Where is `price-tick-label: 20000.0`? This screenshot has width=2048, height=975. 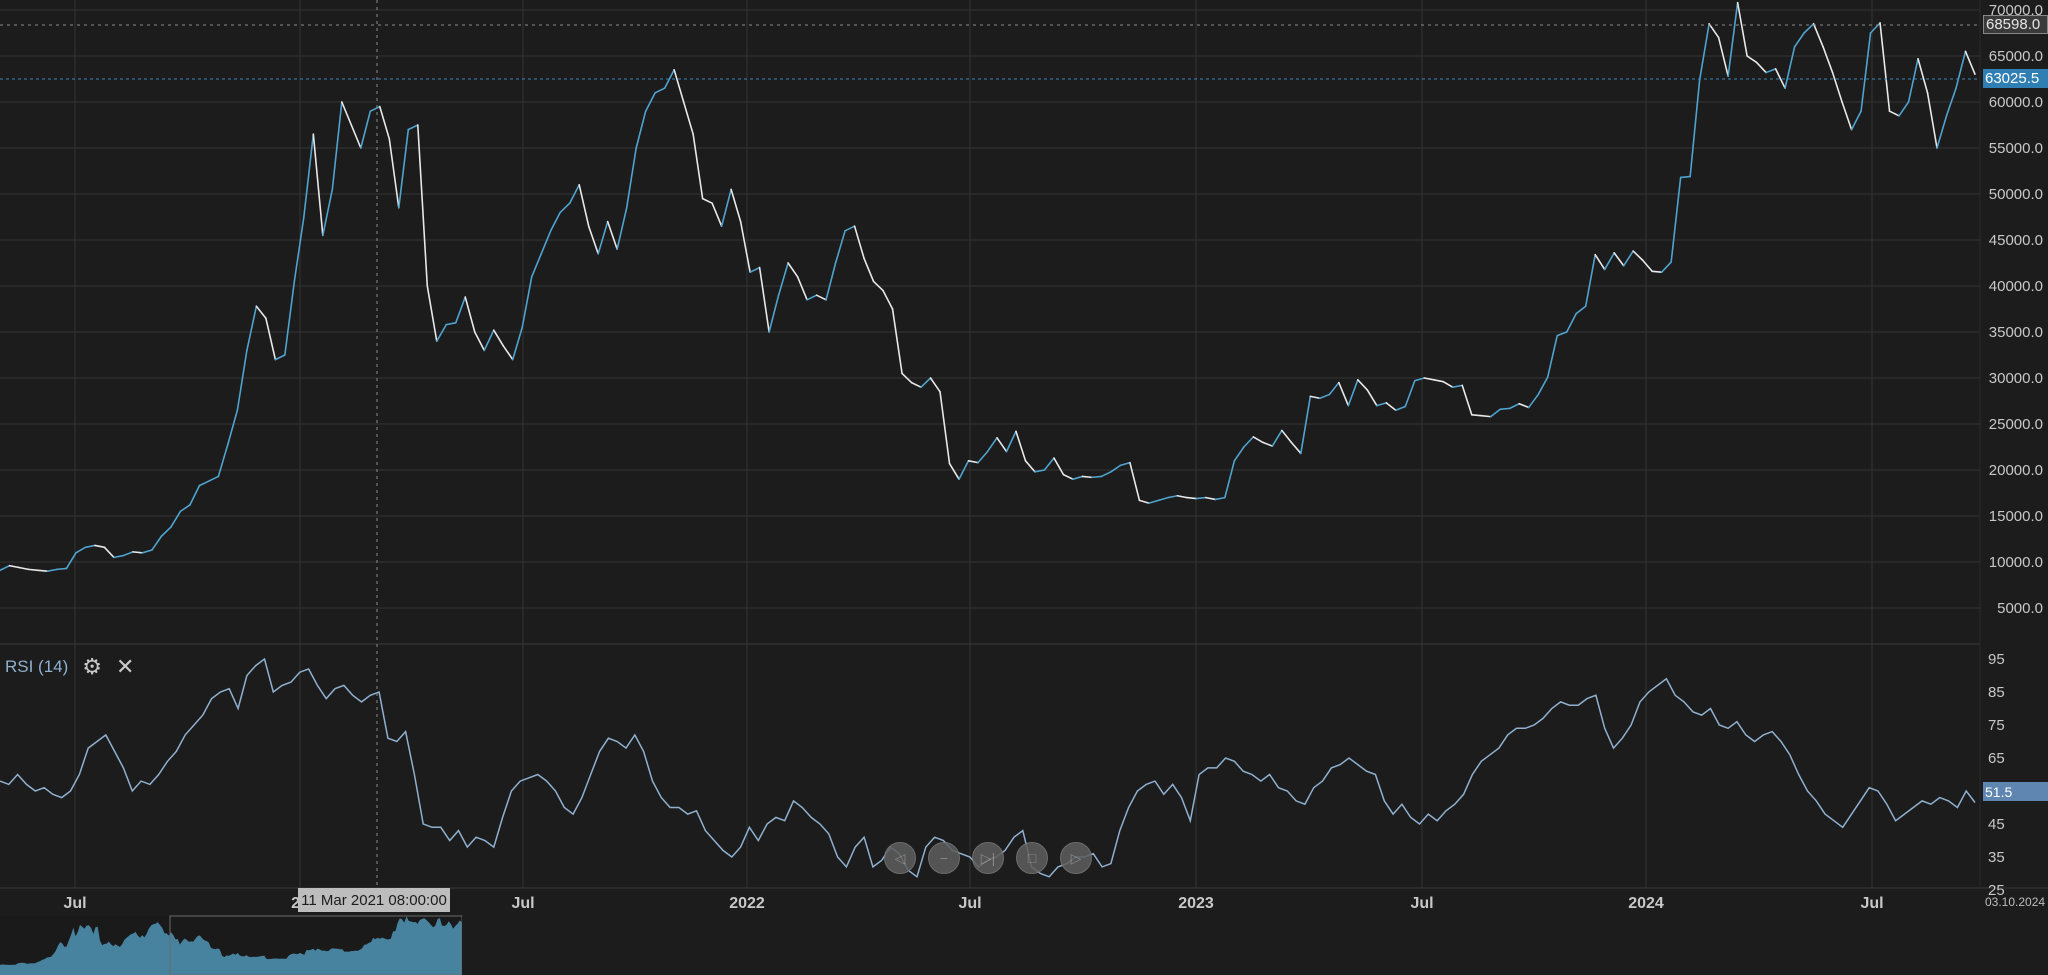 price-tick-label: 20000.0 is located at coordinates (2016, 470).